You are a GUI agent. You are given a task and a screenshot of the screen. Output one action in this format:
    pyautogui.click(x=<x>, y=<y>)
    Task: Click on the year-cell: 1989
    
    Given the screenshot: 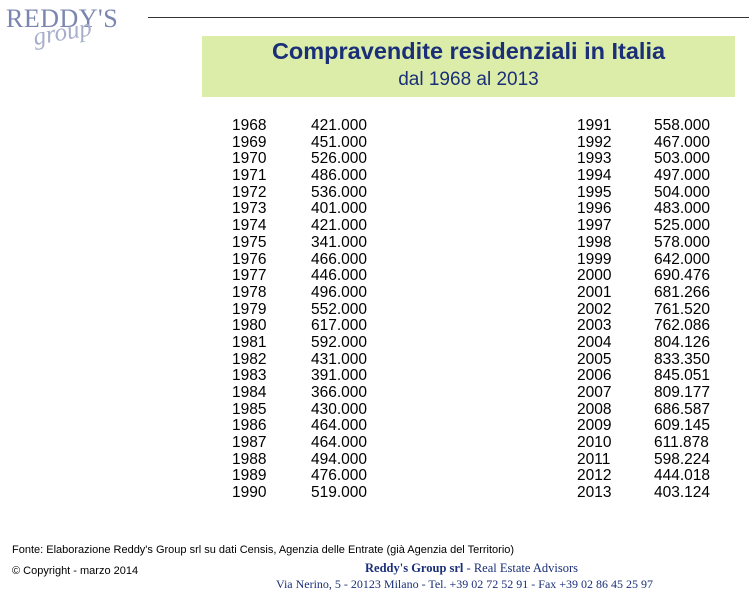 What is the action you would take?
    pyautogui.click(x=249, y=476)
    